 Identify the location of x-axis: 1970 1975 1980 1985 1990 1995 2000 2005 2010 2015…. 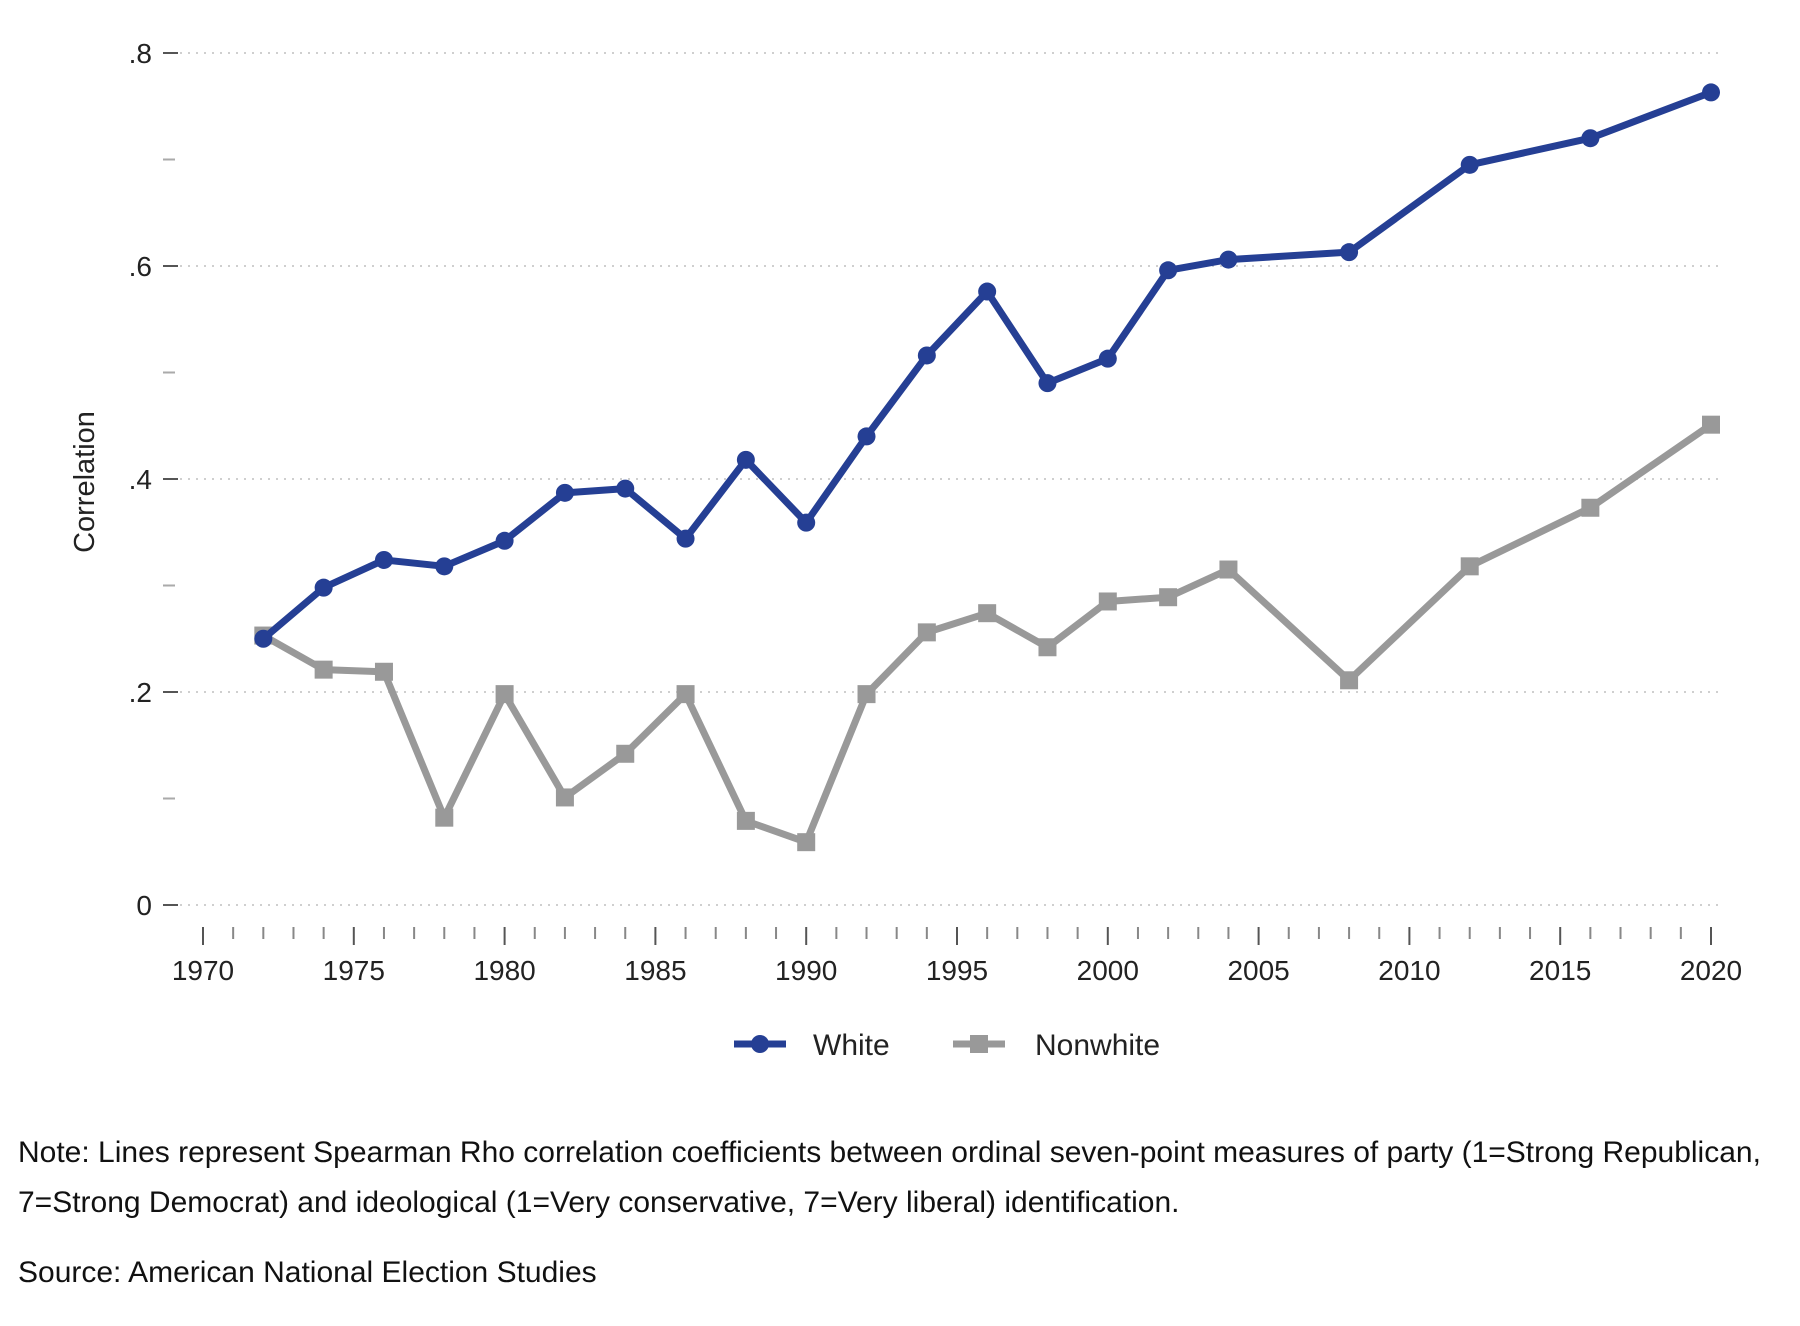
(957, 956).